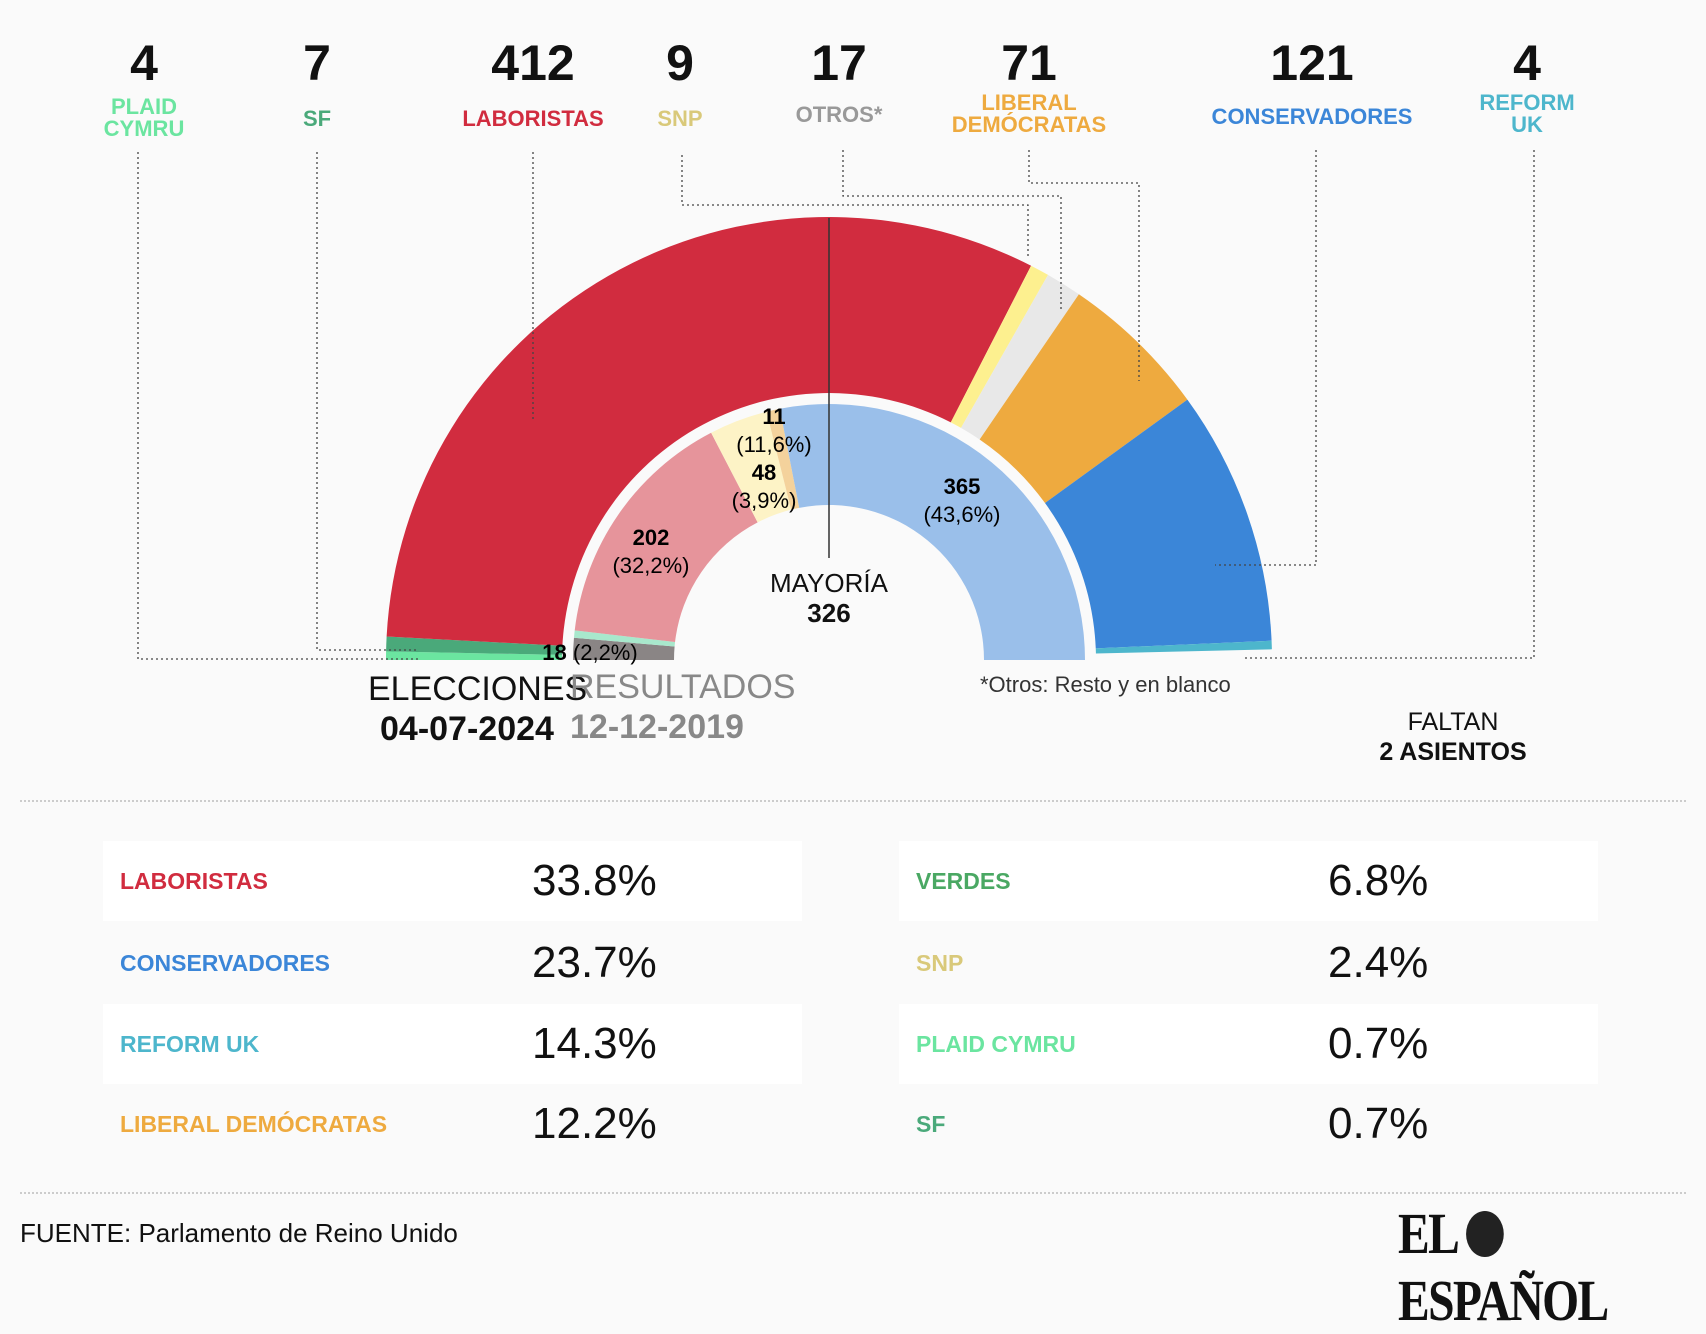 The width and height of the screenshot is (1706, 1334). What do you see at coordinates (452, 881) in the screenshot?
I see `vote-share-row: LABORISTAS 33.8%` at bounding box center [452, 881].